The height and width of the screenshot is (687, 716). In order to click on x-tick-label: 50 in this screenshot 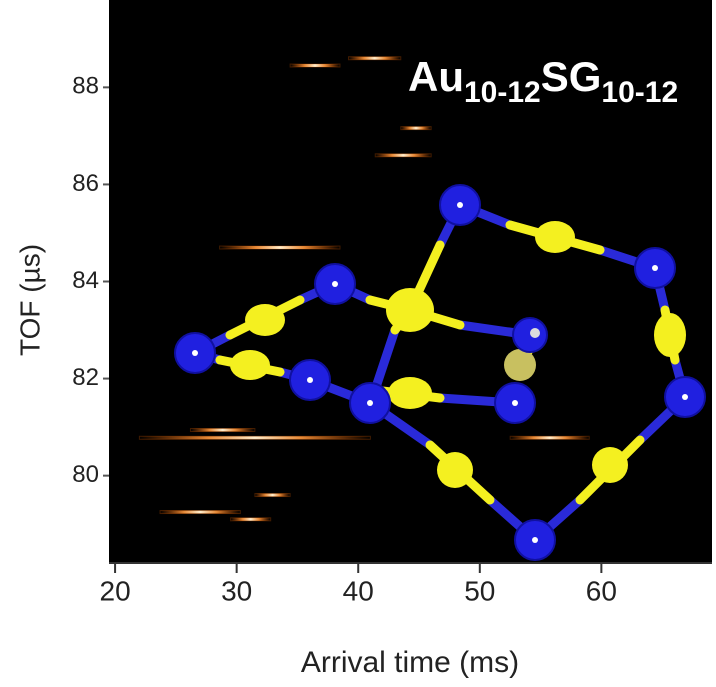, I will do `click(479, 590)`.